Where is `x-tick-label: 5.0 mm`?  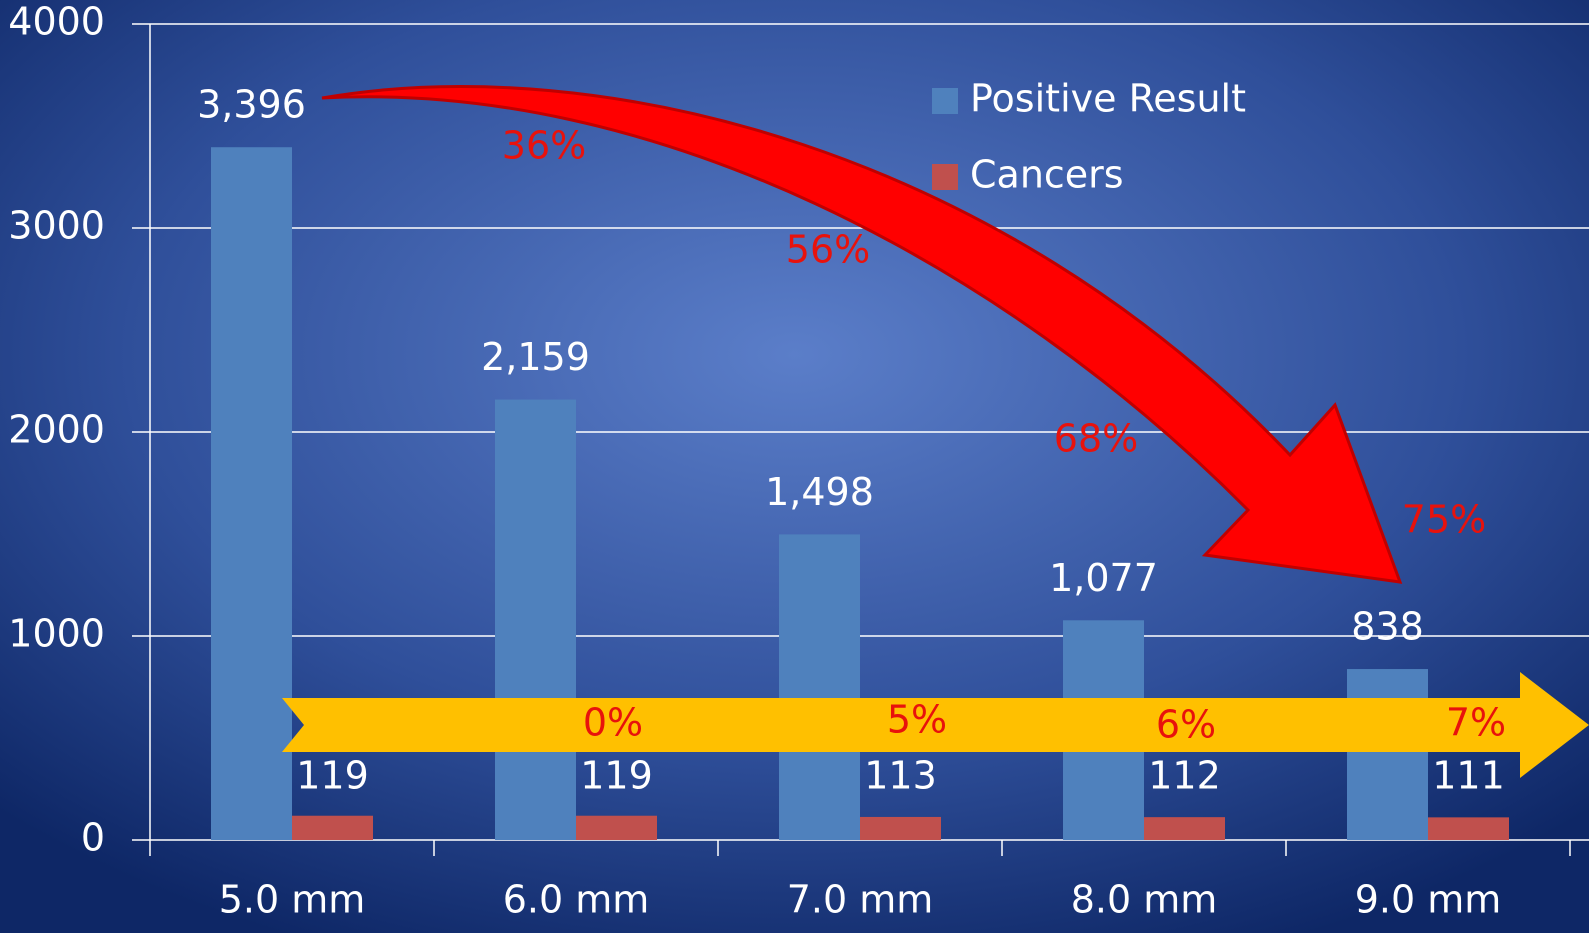
x-tick-label: 5.0 mm is located at coordinates (292, 900).